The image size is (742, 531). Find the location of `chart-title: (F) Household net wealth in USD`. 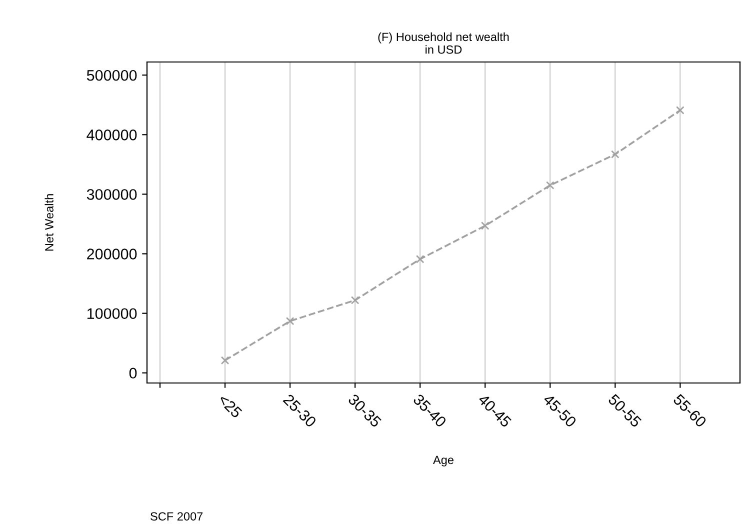

chart-title: (F) Household net wealth in USD is located at coordinates (443, 43).